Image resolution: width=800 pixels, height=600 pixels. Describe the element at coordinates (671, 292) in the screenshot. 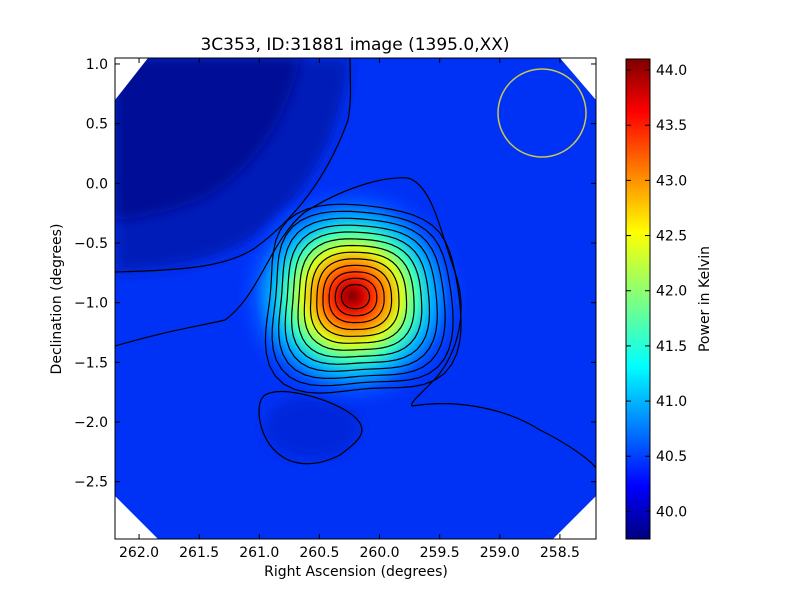

I see `colorbar-tick-label: 42.0` at that location.